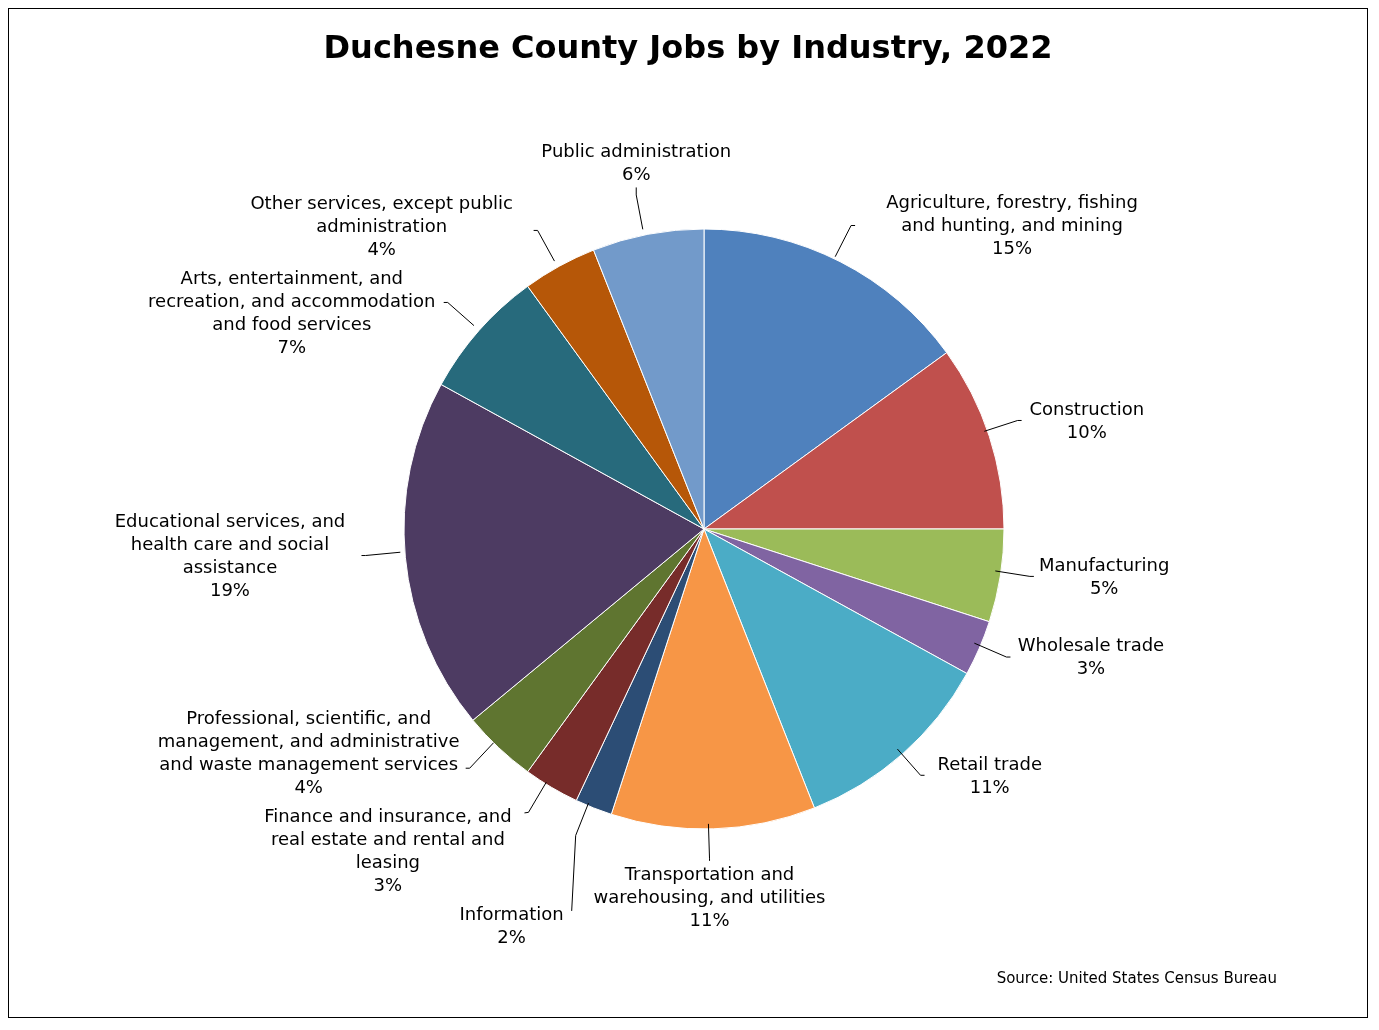  Describe the element at coordinates (709, 885) in the screenshot. I see `slice-label: Transportation and warehousing, and utilities` at that location.